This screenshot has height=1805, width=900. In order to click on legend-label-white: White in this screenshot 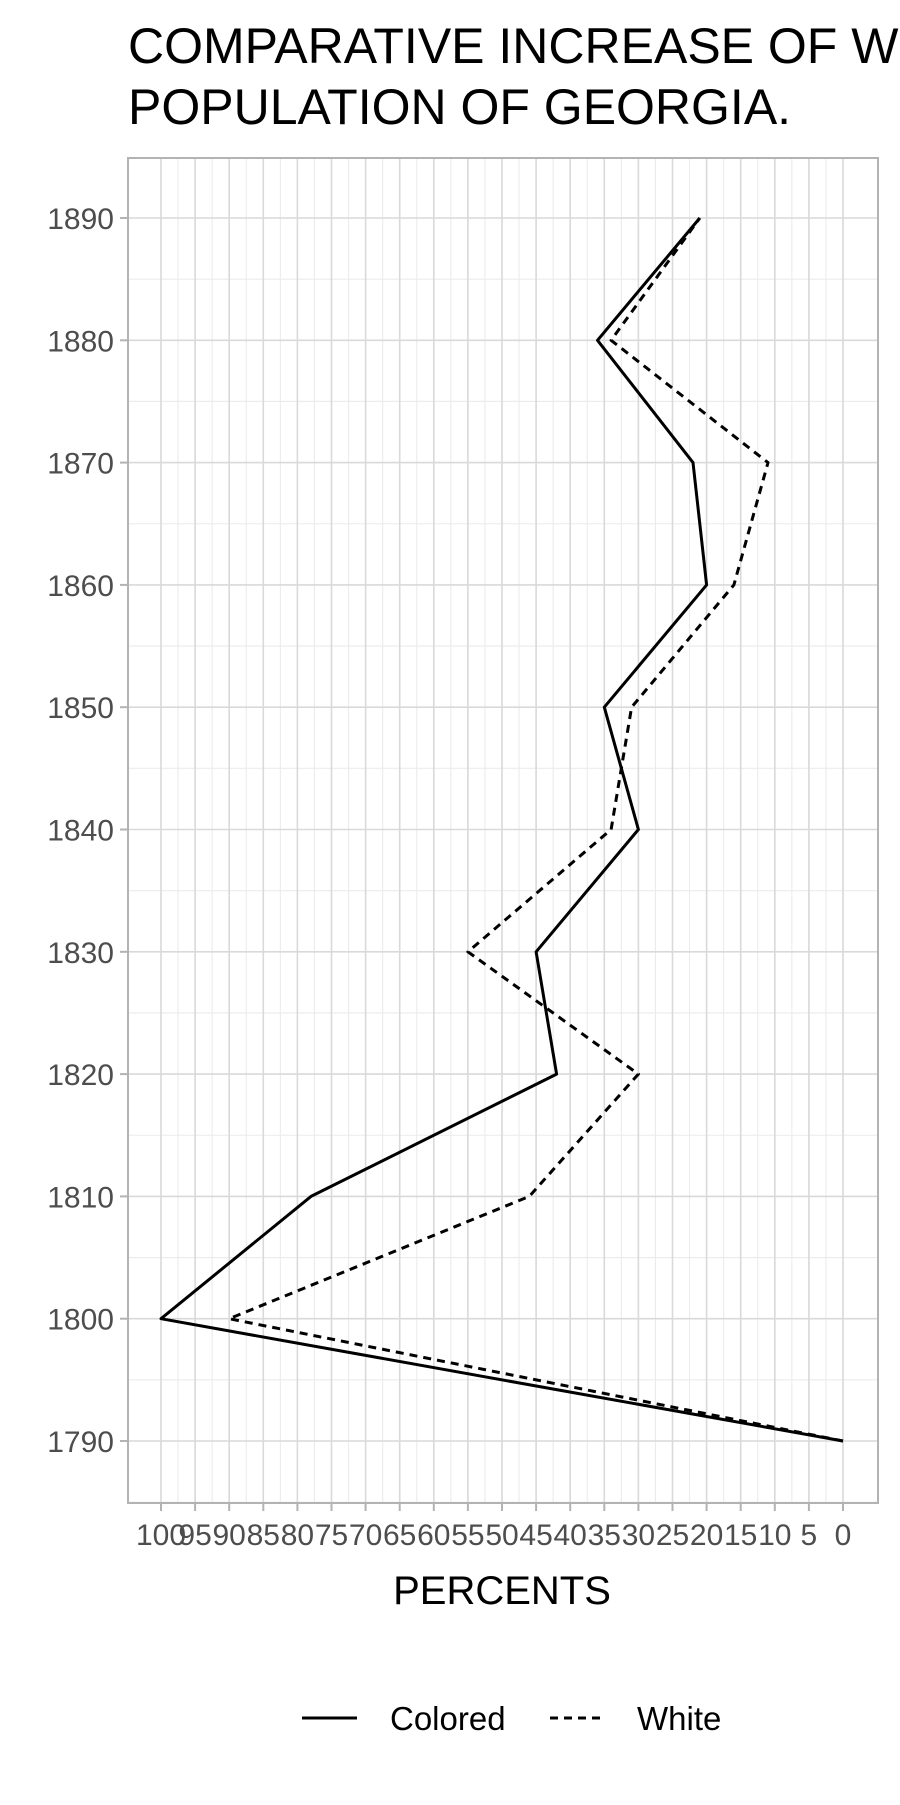, I will do `click(679, 1718)`.